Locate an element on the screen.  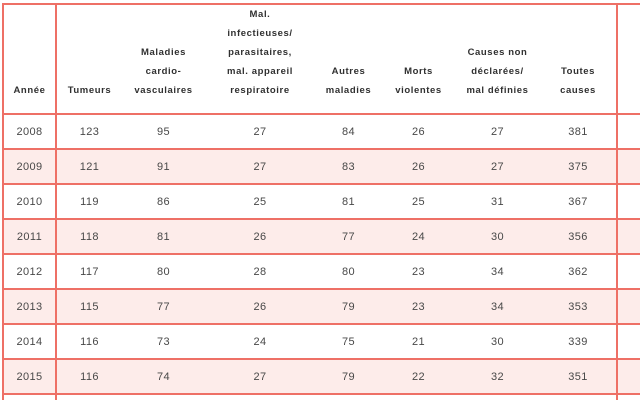
cell-annee: 2010 is located at coordinates (29, 201).